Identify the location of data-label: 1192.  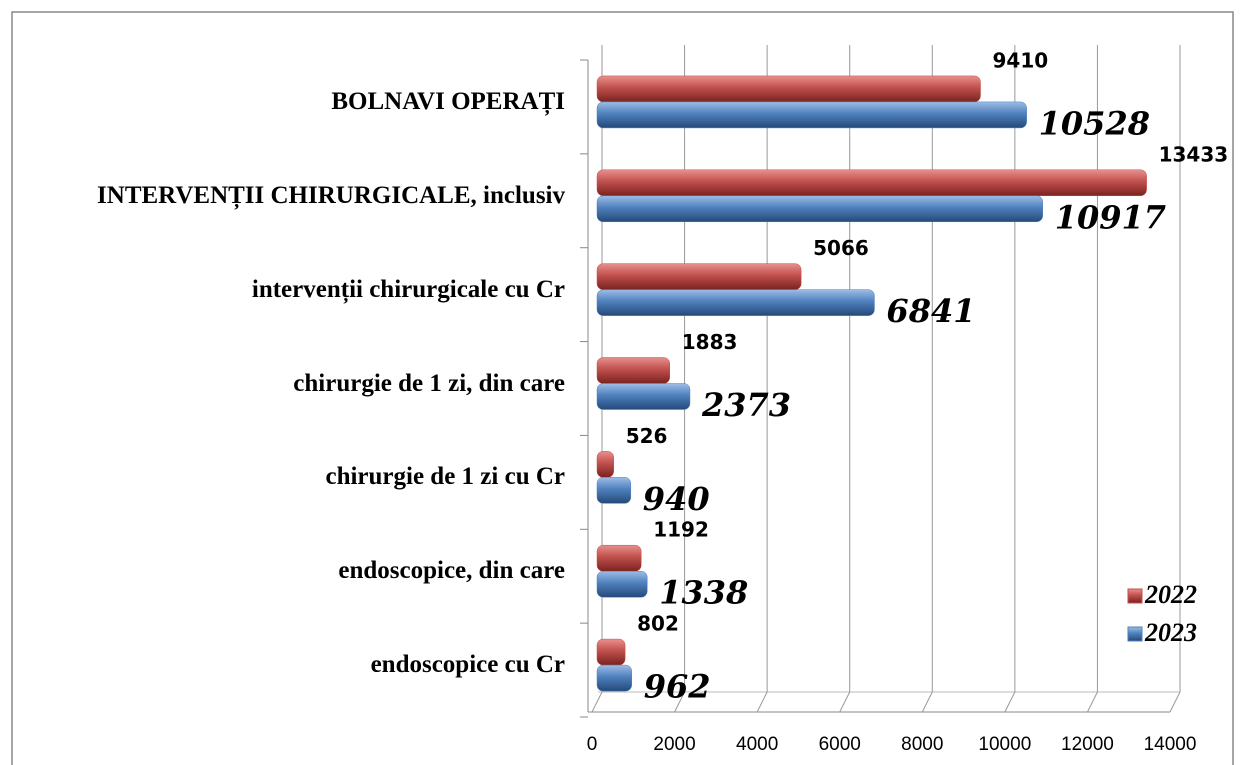
(681, 530).